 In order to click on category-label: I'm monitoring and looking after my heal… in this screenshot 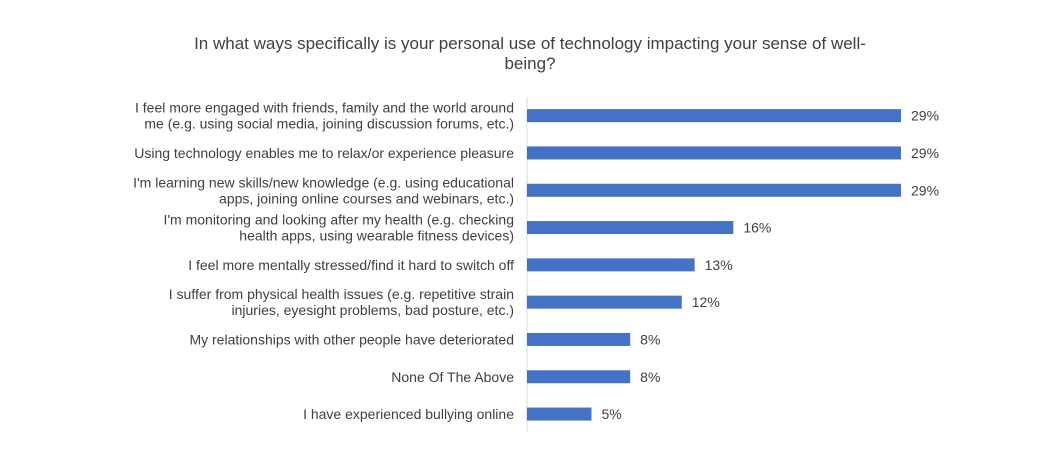, I will do `click(338, 228)`.